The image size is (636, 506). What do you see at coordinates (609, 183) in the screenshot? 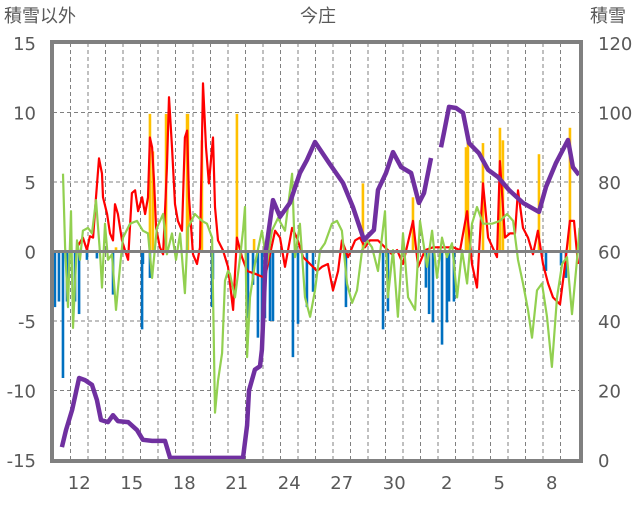
I see `right-tick-label: 80` at bounding box center [609, 183].